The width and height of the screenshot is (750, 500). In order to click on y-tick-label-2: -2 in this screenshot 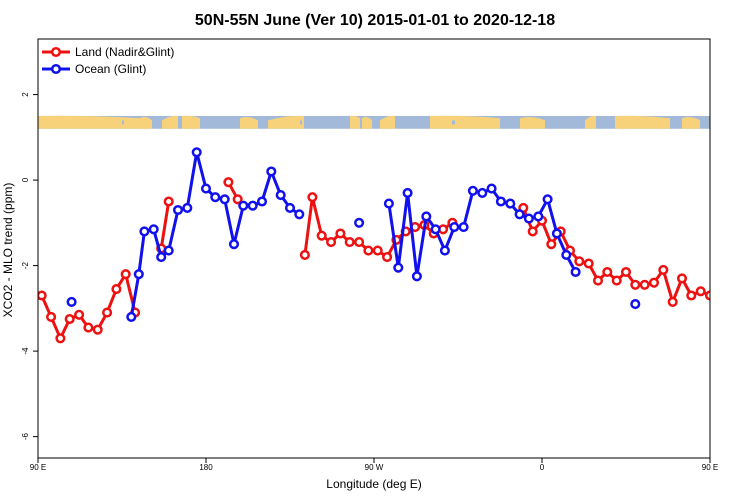, I will do `click(25, 266)`.